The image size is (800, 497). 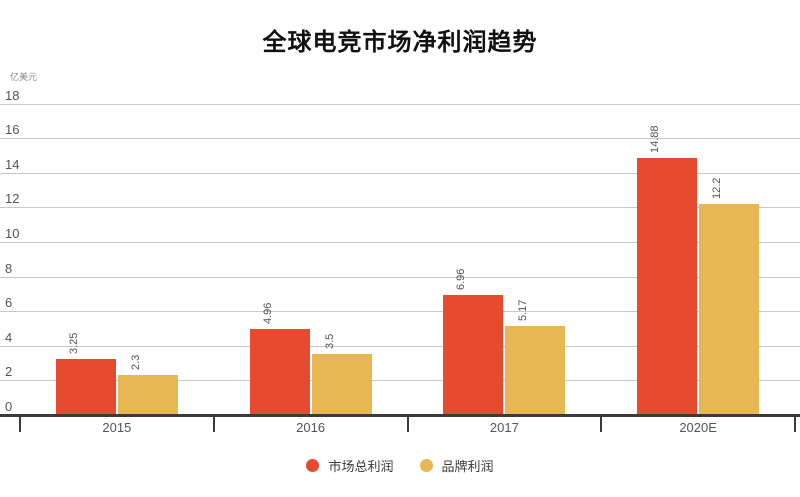 I want to click on legend-dot-yellow, so click(x=426, y=465).